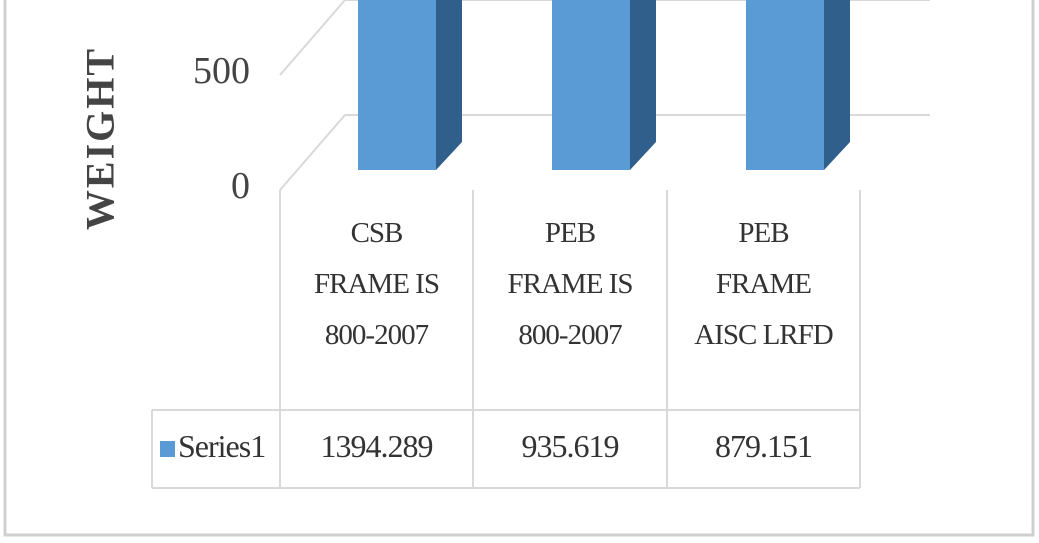  What do you see at coordinates (222, 446) in the screenshot?
I see `legend-label: Series1` at bounding box center [222, 446].